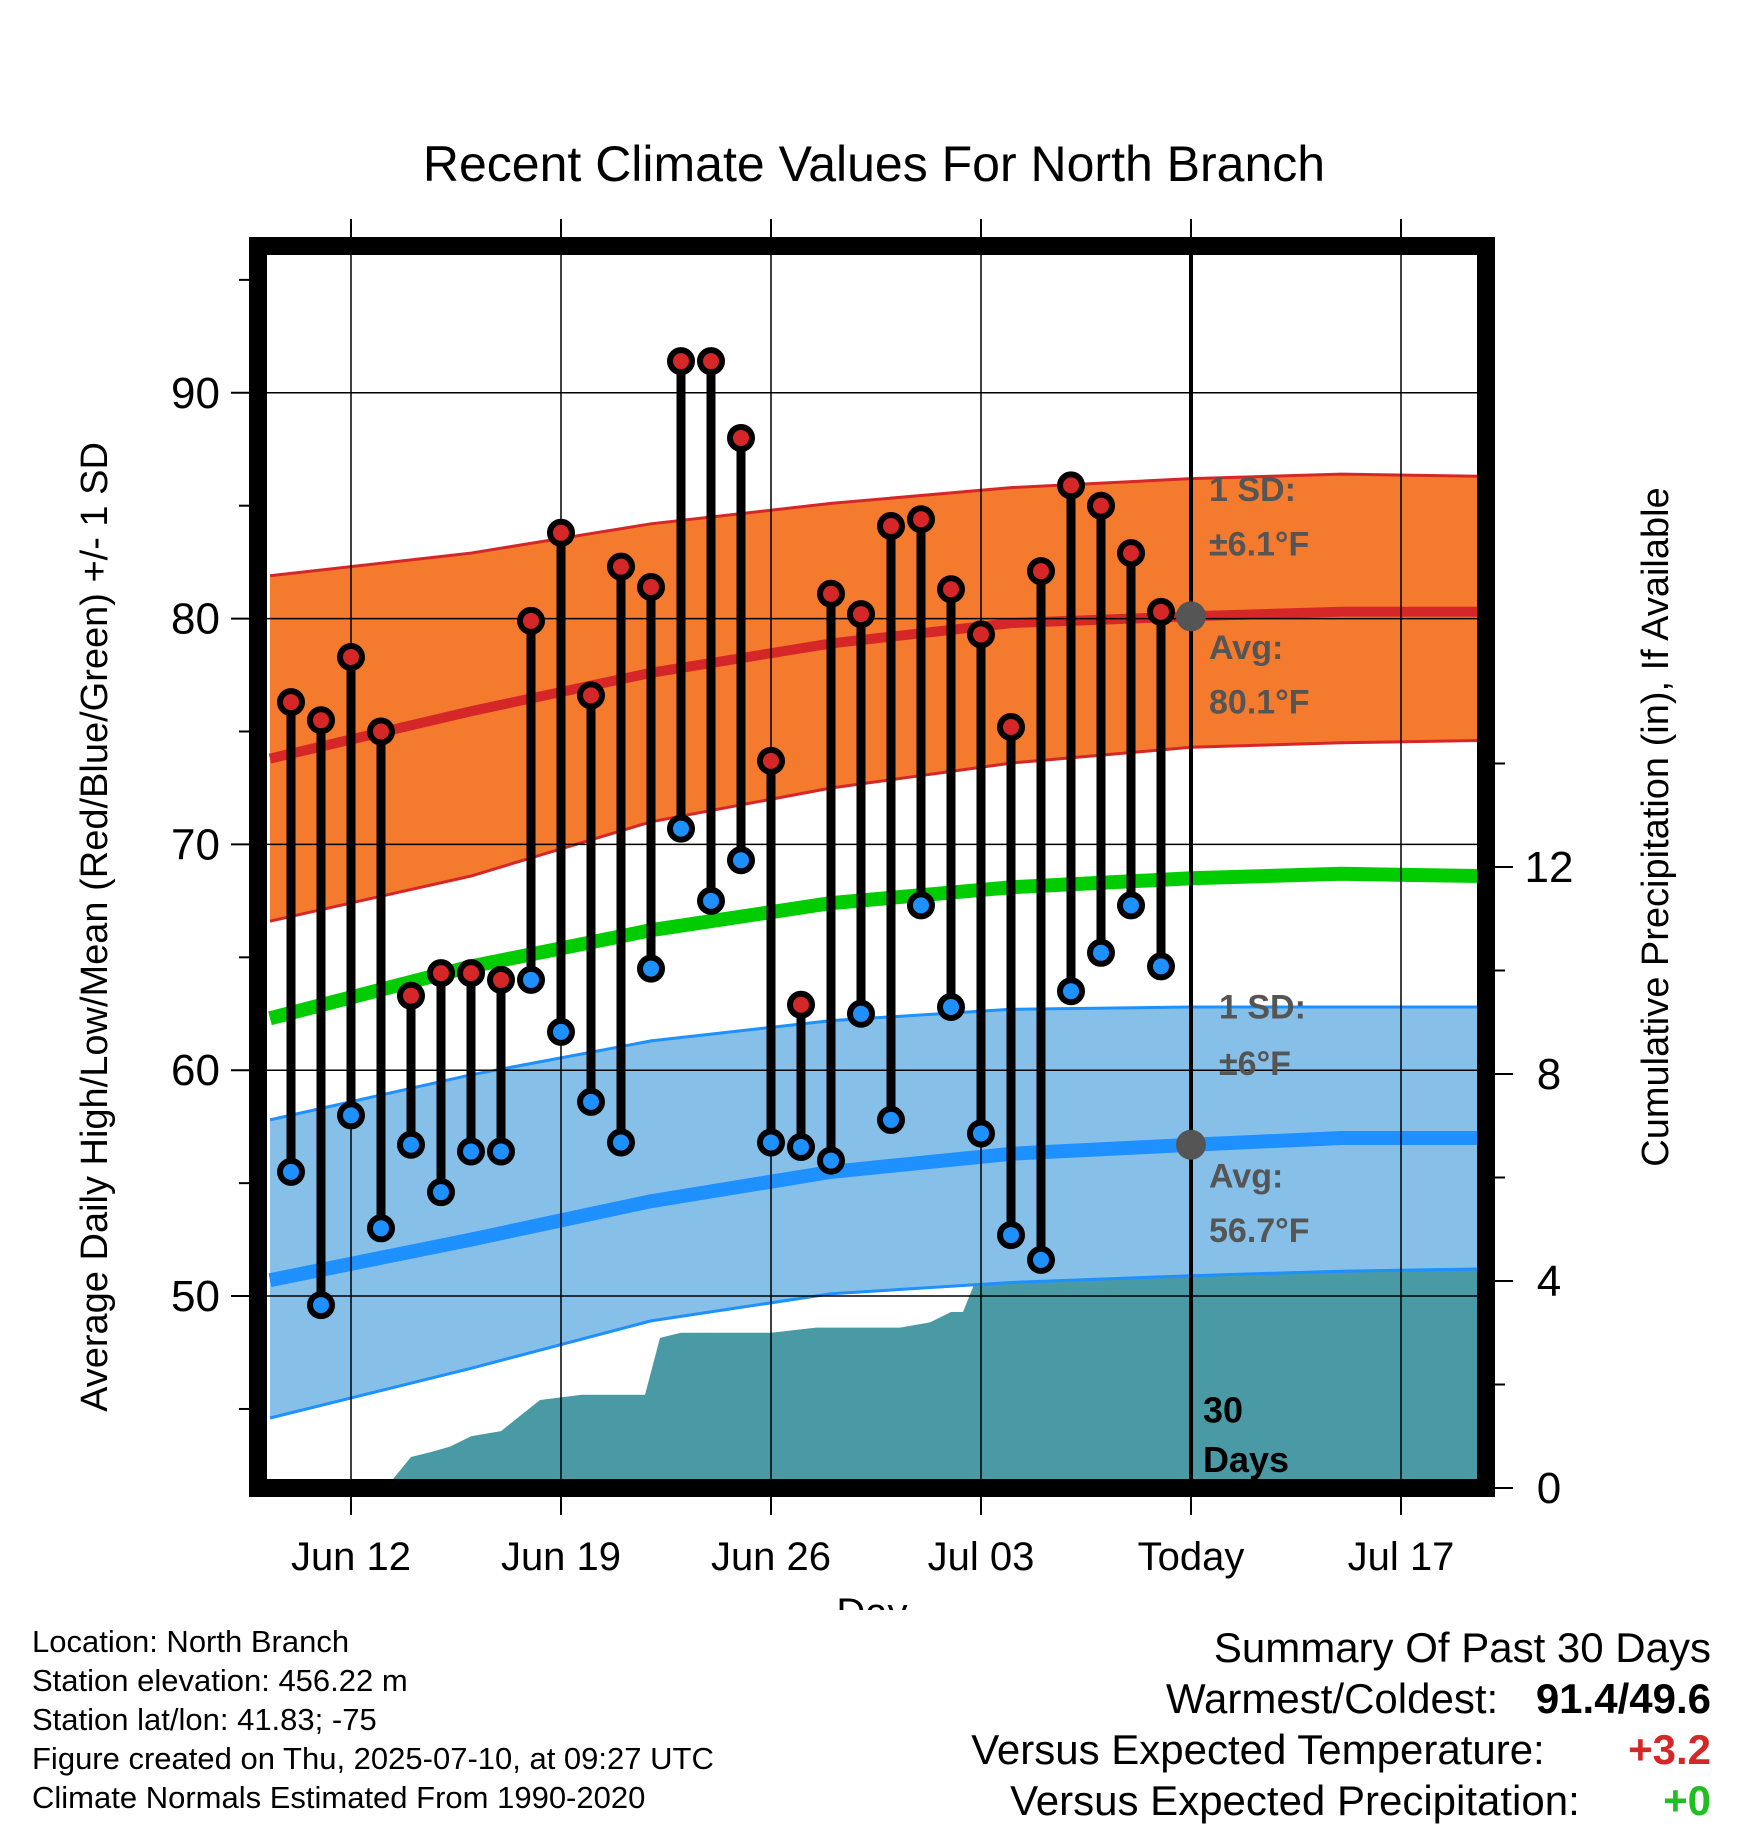 This screenshot has width=1748, height=1828. Describe the element at coordinates (1295, 1800) in the screenshot. I see `precipitation-departure-label: Versus Expected Precipitation:` at that location.